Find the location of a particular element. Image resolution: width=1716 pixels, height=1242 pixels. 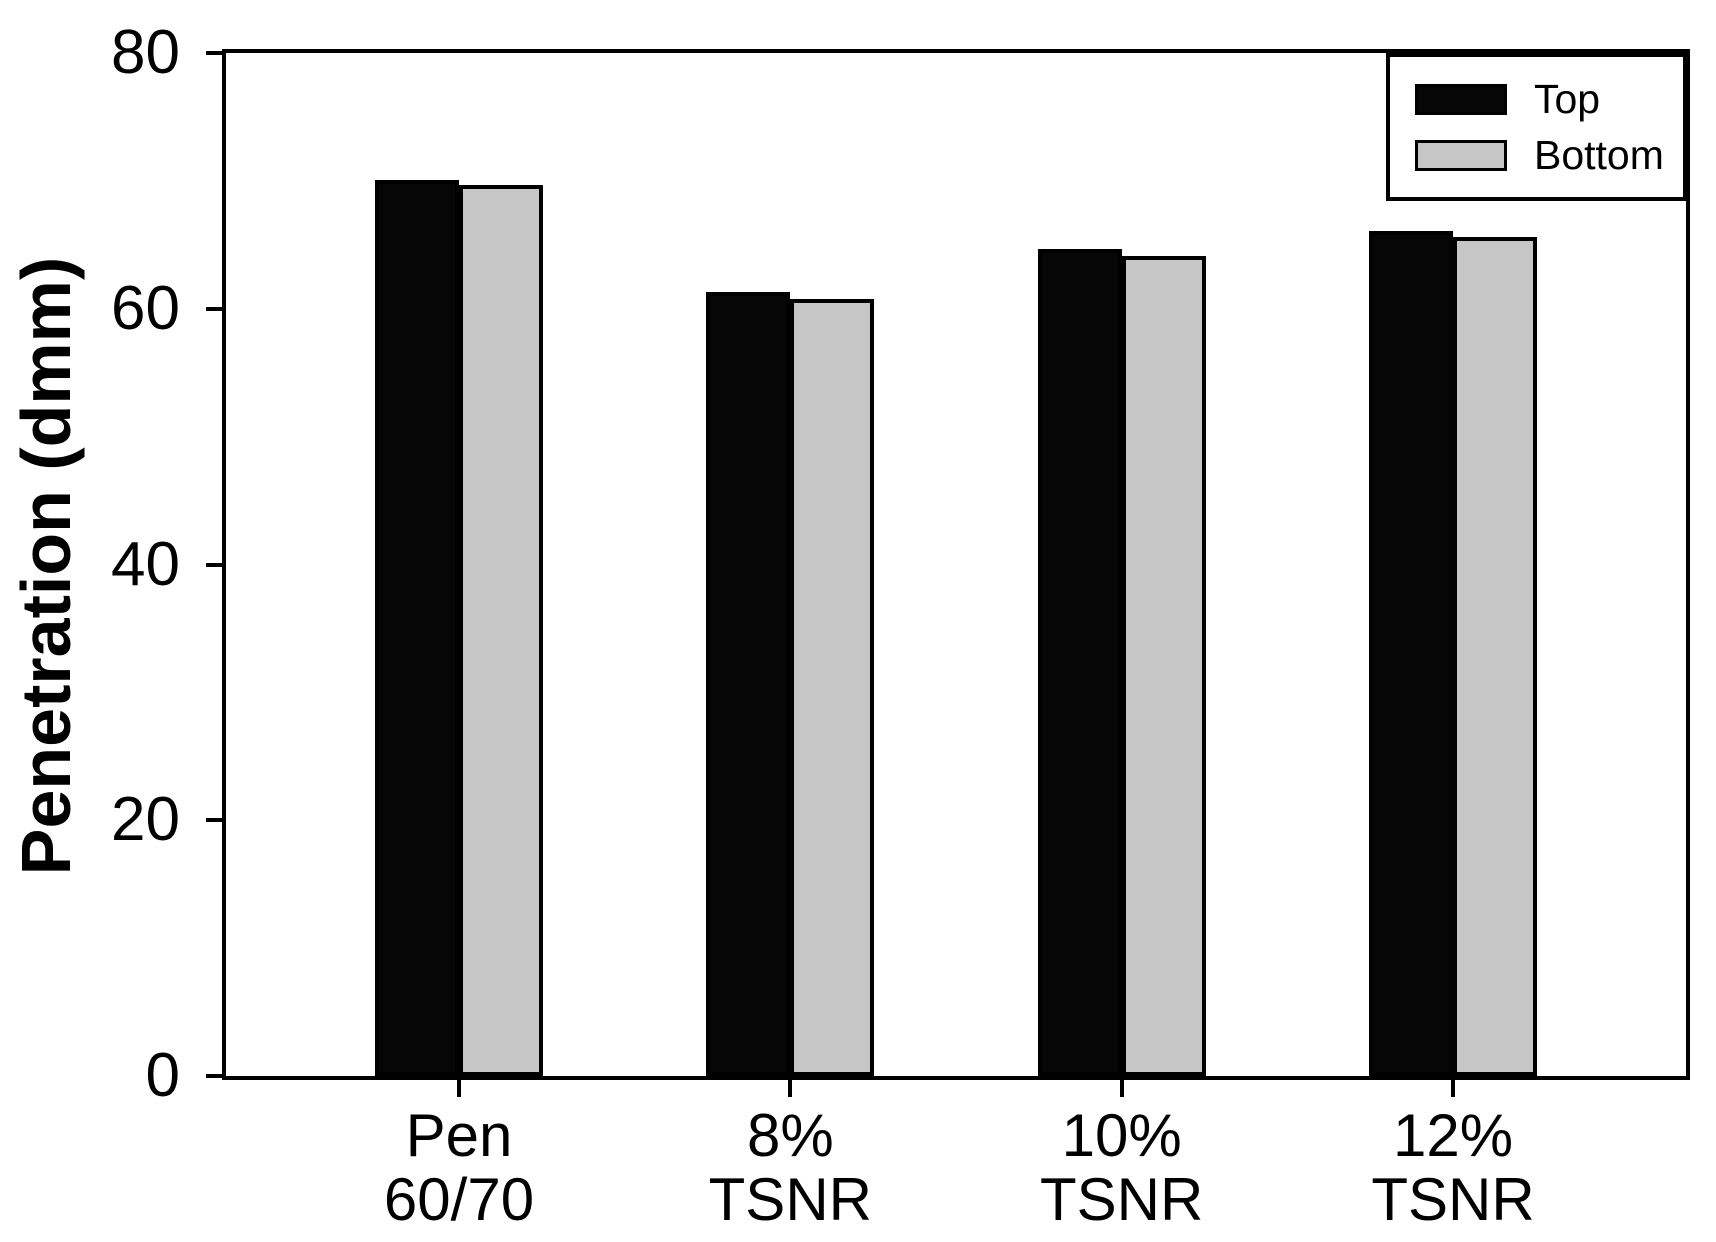

x-axis-category-label-0: Pen 60/70 is located at coordinates (459, 1167).